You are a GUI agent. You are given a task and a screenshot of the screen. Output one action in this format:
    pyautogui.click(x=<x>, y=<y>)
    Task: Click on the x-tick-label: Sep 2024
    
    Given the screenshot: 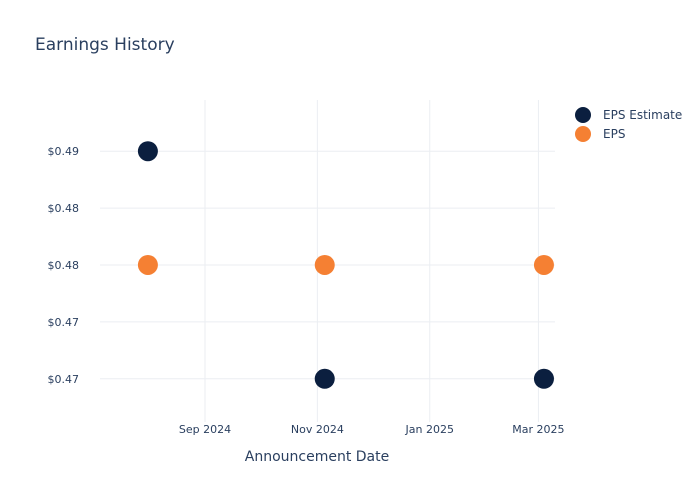 What is the action you would take?
    pyautogui.click(x=205, y=429)
    